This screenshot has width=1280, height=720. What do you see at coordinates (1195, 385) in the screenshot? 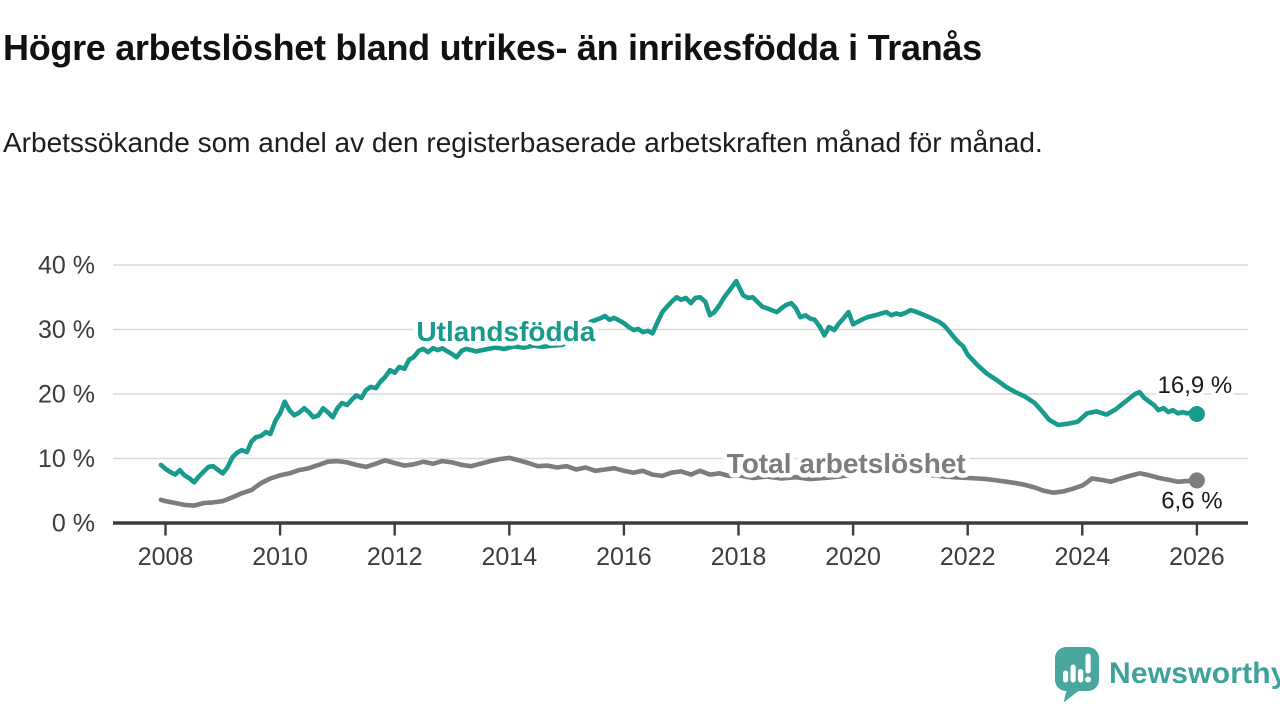
I see `end-value-label-utlandsfodda: 16,9 %` at bounding box center [1195, 385].